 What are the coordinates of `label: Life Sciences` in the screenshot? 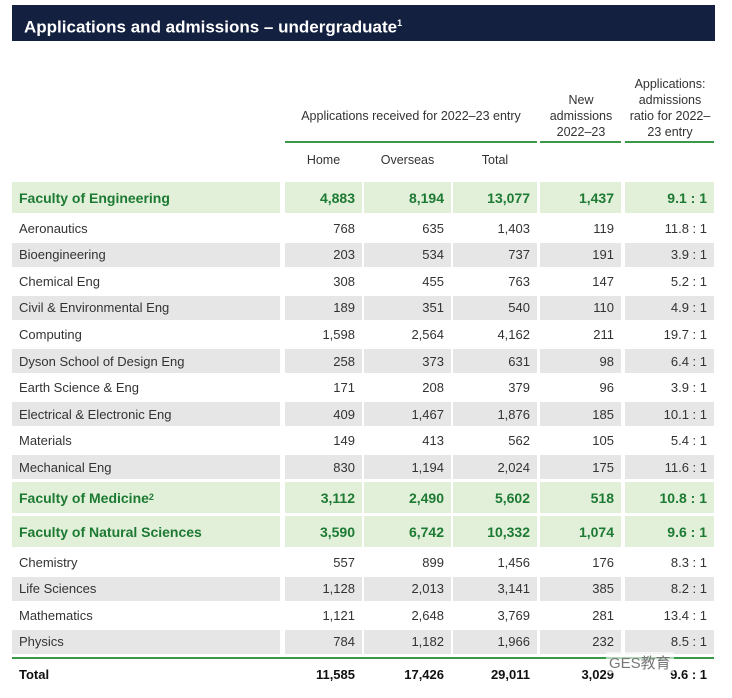 It's located at (58, 589).